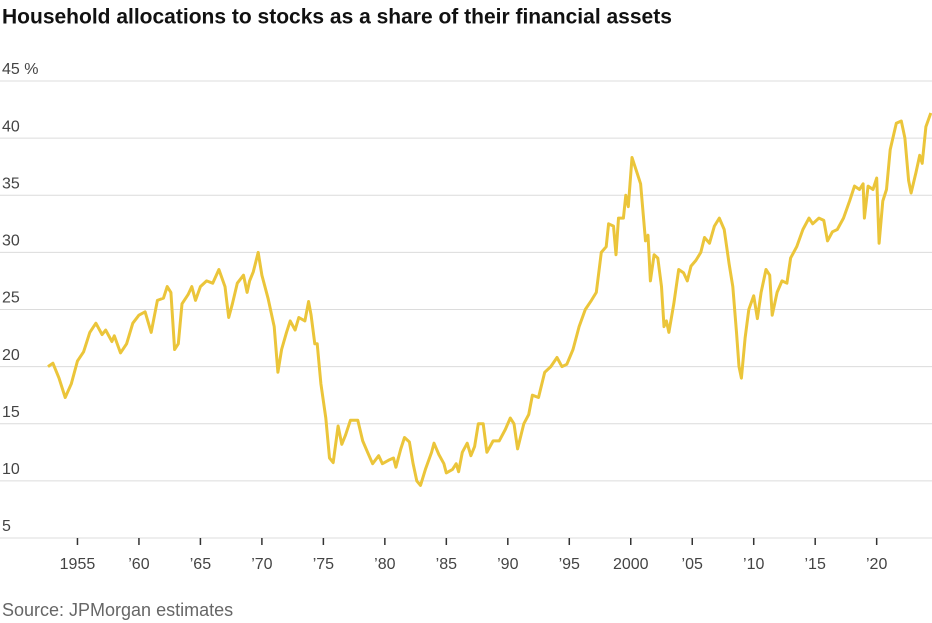 This screenshot has height=623, width=932. Describe the element at coordinates (200, 564) in the screenshot. I see `x-tick-label: ’65` at that location.